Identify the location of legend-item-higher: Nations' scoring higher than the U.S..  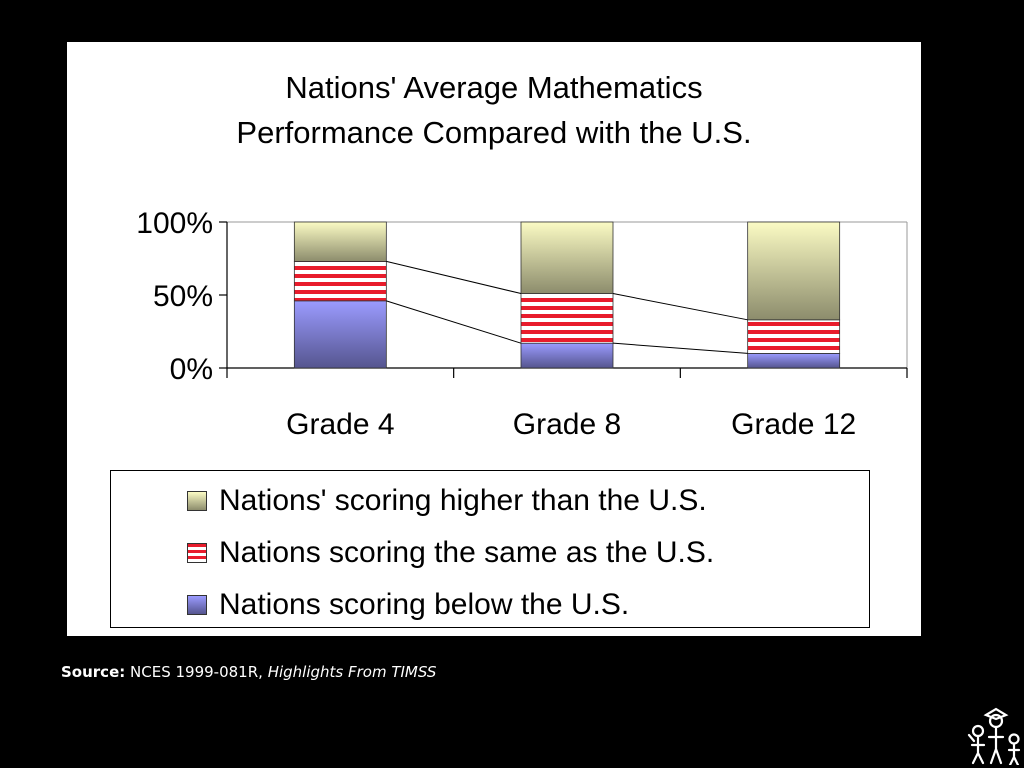
(447, 501).